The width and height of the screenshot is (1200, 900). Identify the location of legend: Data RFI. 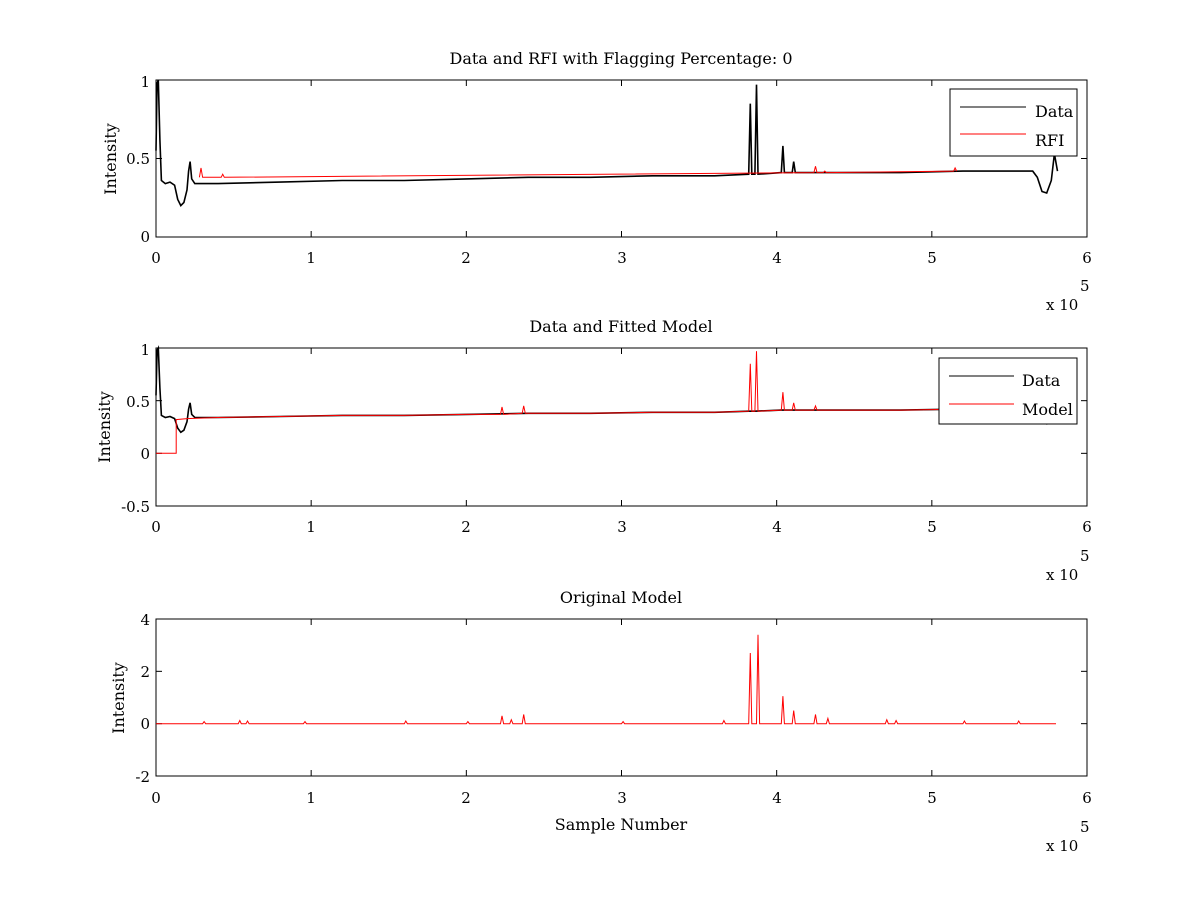
(1013, 122).